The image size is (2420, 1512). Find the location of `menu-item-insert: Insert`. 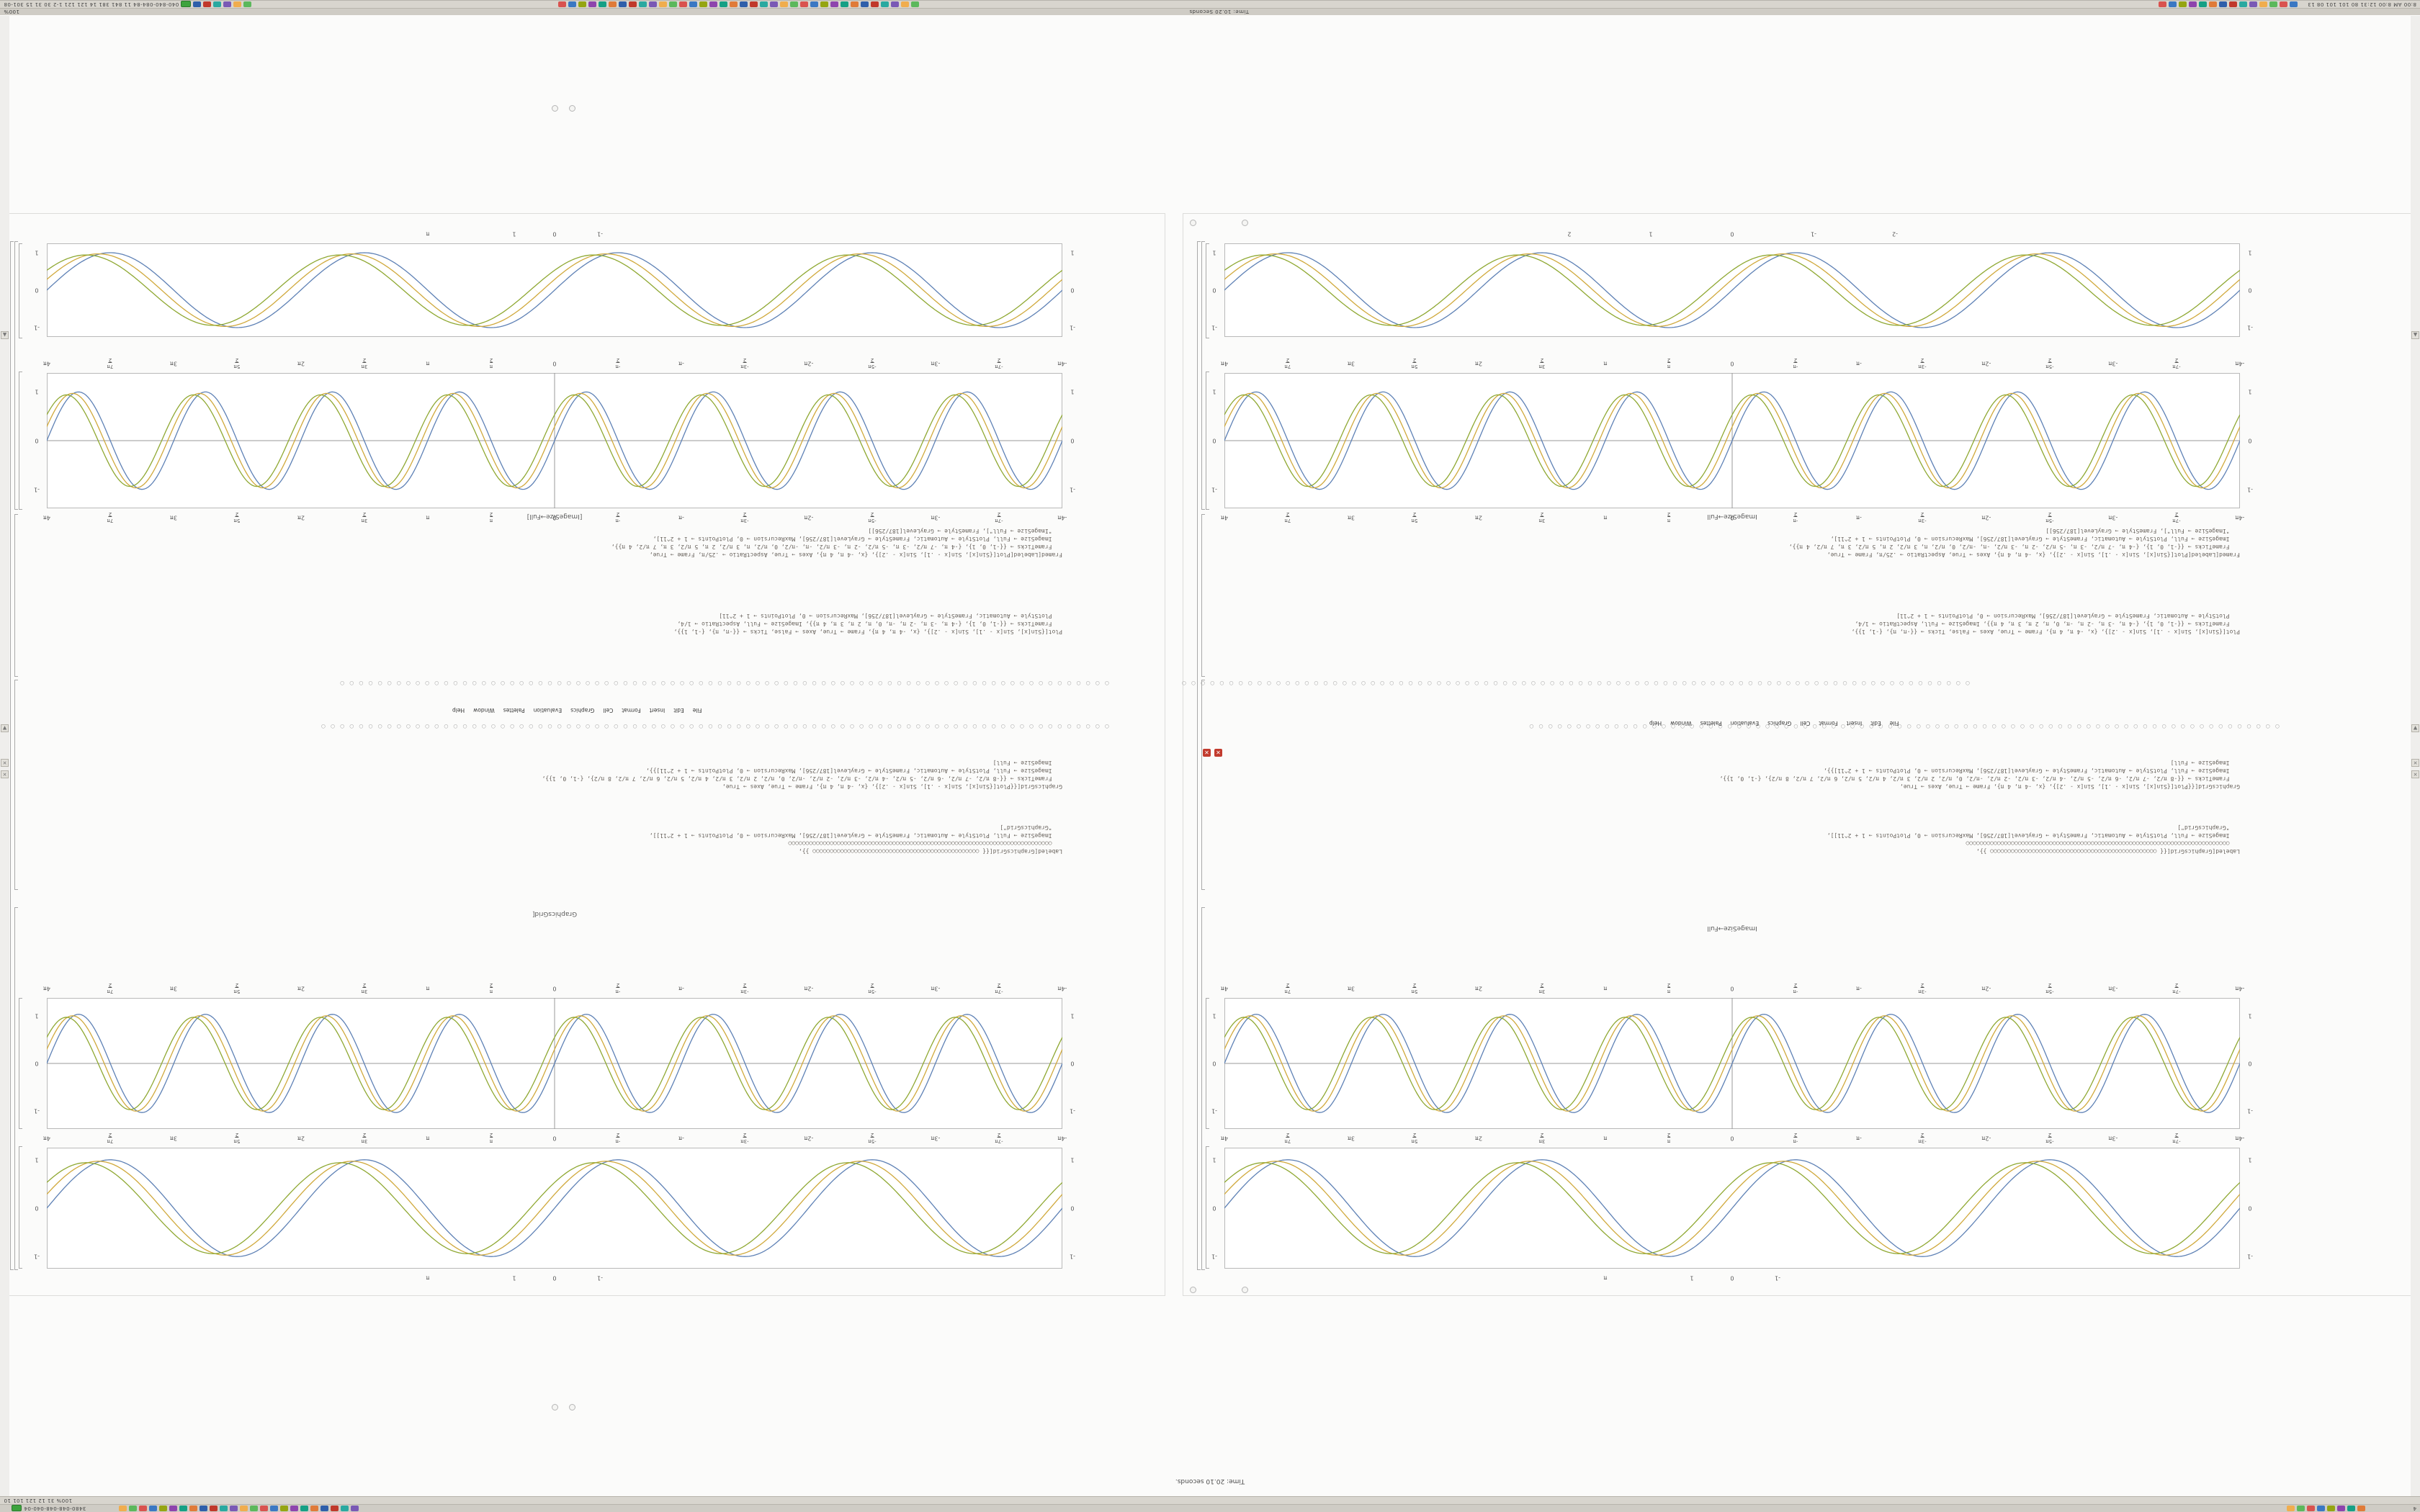

menu-item-insert: Insert is located at coordinates (1855, 723).